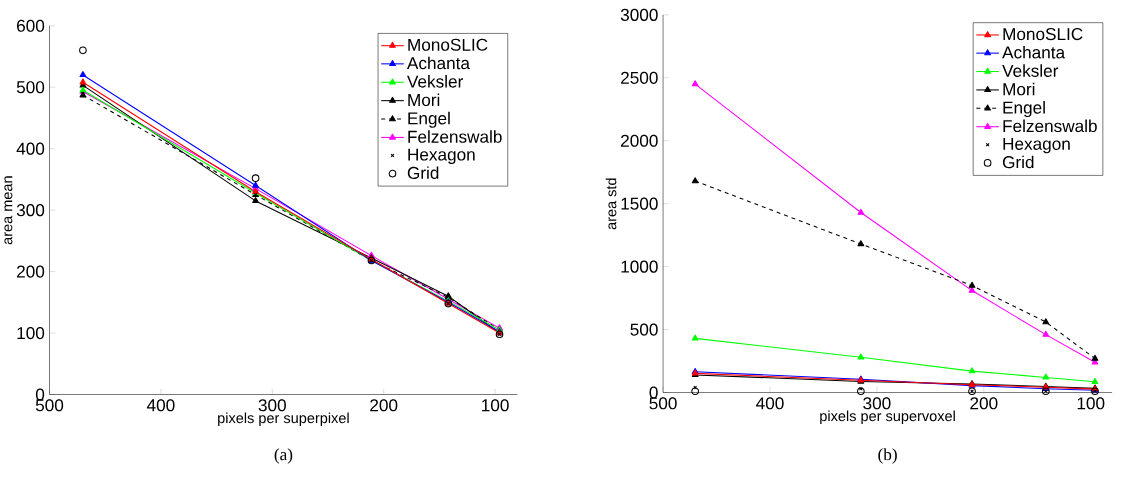  Describe the element at coordinates (31, 25) in the screenshot. I see `y-tick-label: 600` at that location.